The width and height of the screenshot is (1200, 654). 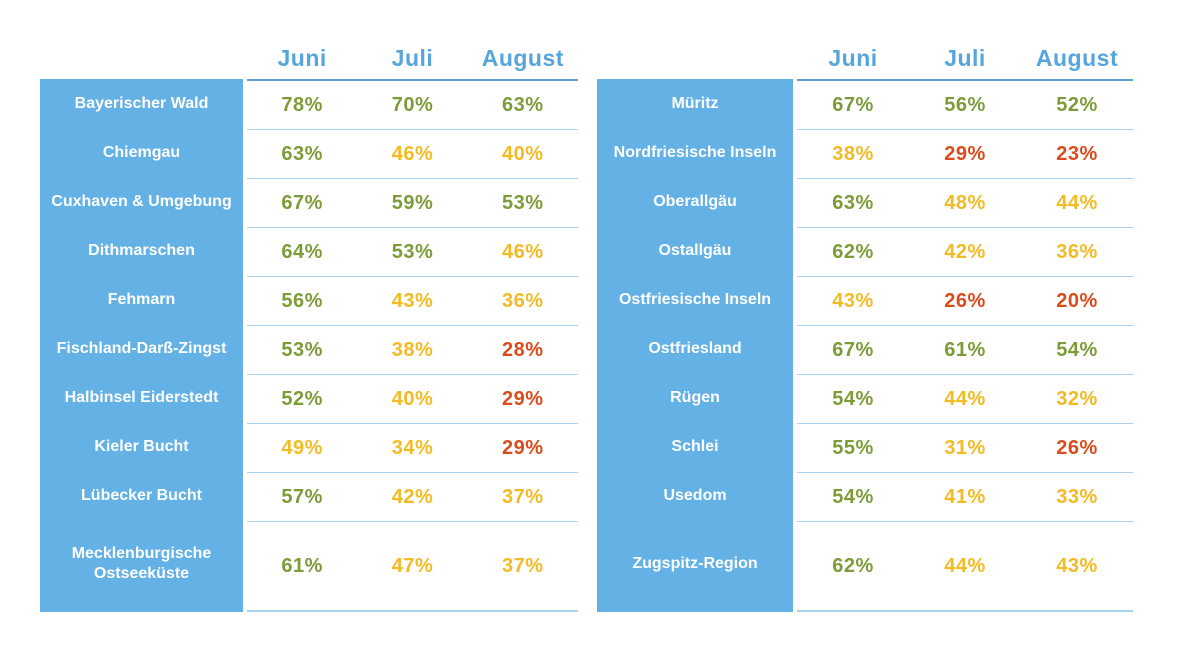 What do you see at coordinates (302, 104) in the screenshot?
I see `occupancy-value: 78%` at bounding box center [302, 104].